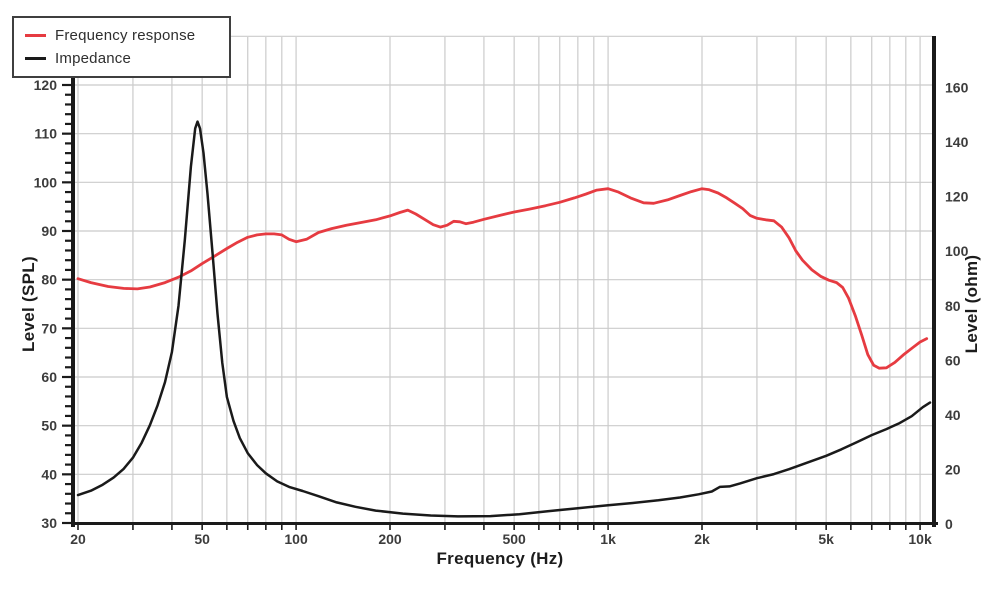 The image size is (1000, 600). What do you see at coordinates (504, 523) in the screenshot?
I see `bottom-axis-spine` at bounding box center [504, 523].